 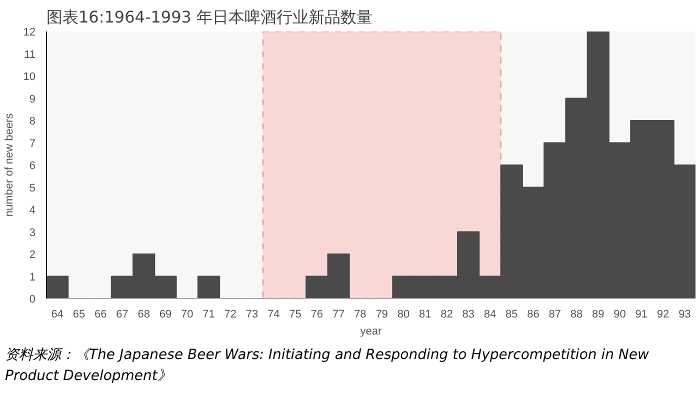 I want to click on x-tick-label: 71, so click(x=208, y=314).